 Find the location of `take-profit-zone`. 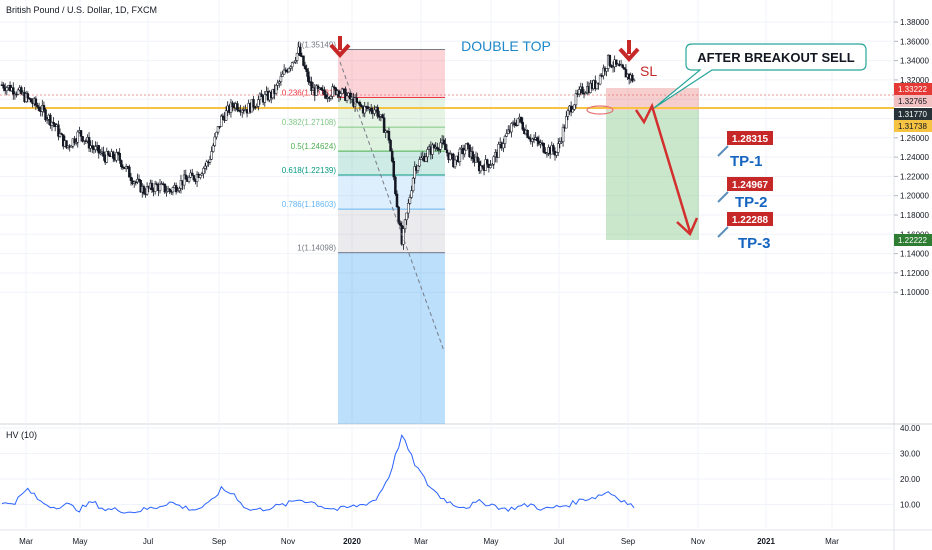

take-profit-zone is located at coordinates (652, 175).